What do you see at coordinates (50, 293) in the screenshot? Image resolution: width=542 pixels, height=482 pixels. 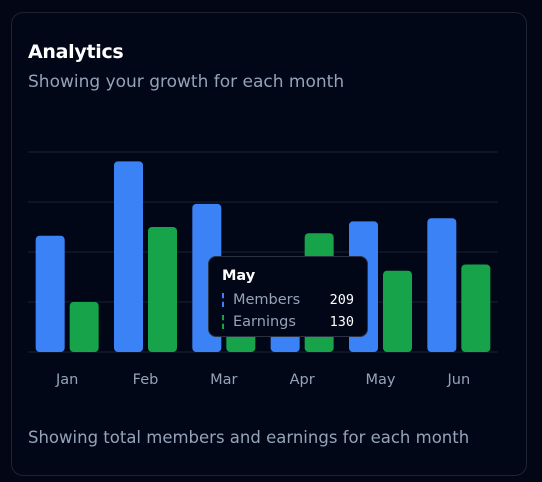 I see `bar-members-jan` at bounding box center [50, 293].